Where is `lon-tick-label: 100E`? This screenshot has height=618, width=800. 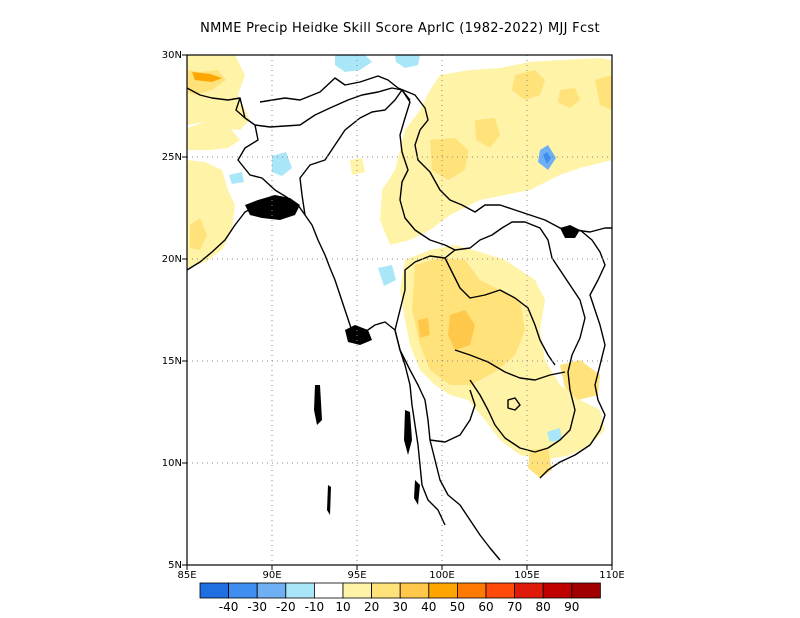 lon-tick-label: 100E is located at coordinates (441, 575).